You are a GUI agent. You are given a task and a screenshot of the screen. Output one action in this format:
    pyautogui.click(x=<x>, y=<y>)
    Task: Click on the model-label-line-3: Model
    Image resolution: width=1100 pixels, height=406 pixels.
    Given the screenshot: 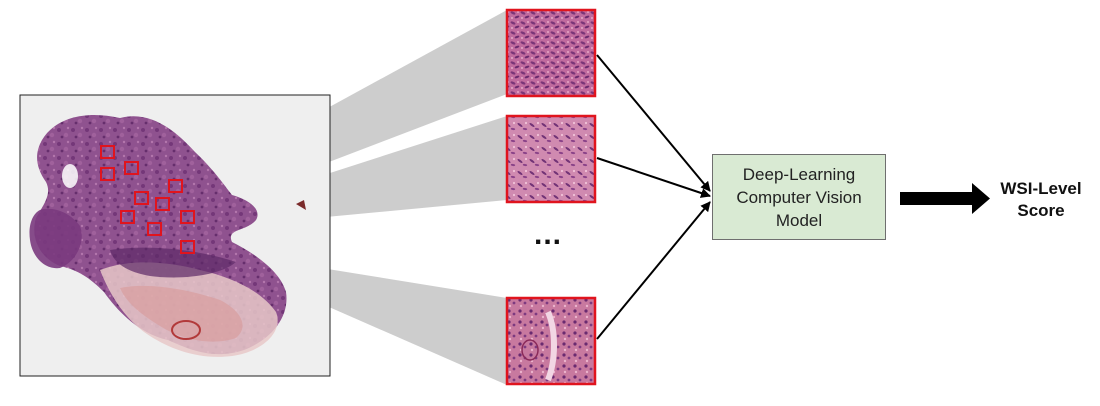 What is the action you would take?
    pyautogui.click(x=799, y=220)
    